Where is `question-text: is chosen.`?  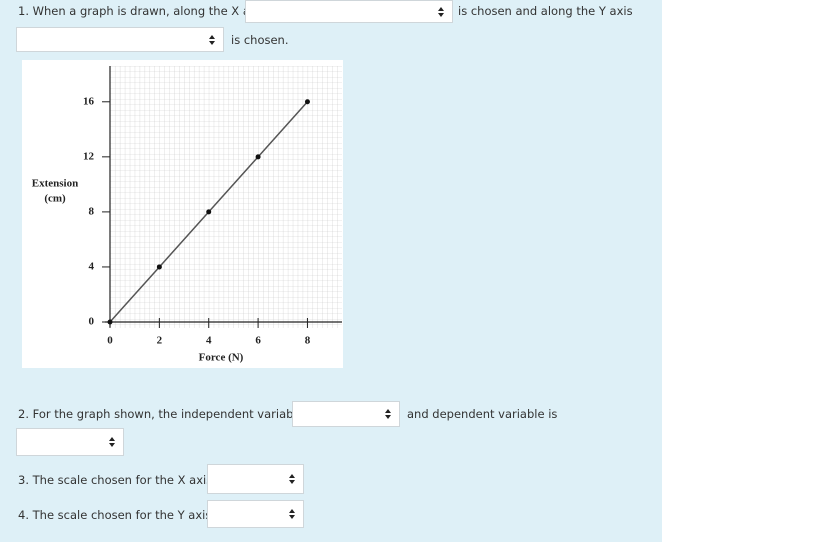 question-text: is chosen. is located at coordinates (260, 40).